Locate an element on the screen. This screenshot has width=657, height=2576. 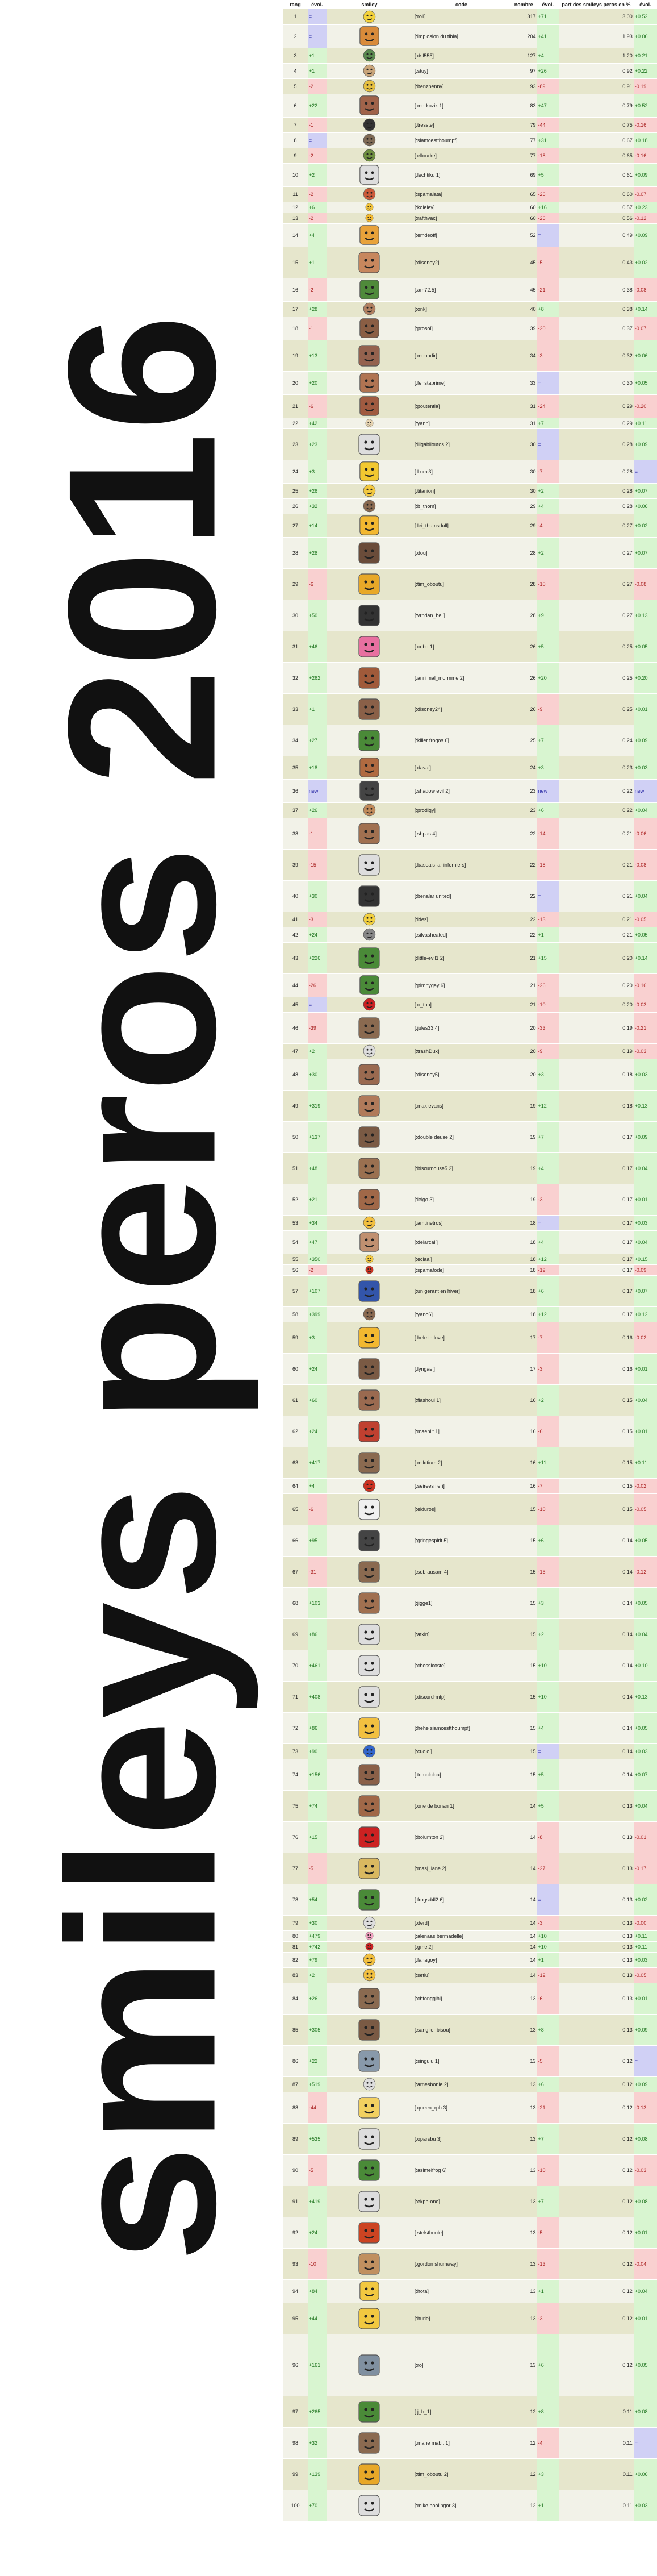
cell-count: 16 is located at coordinates (523, 1463).